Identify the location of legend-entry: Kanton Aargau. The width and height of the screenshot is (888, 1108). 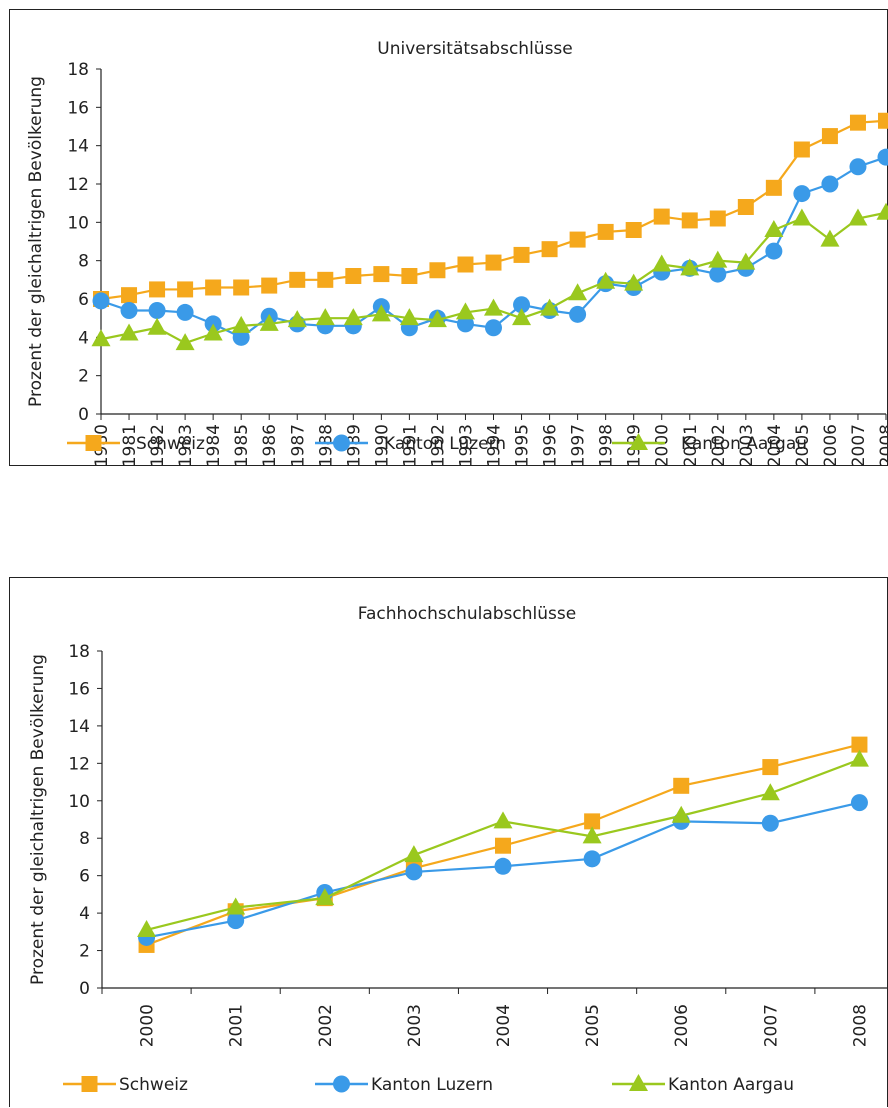
(703, 1084).